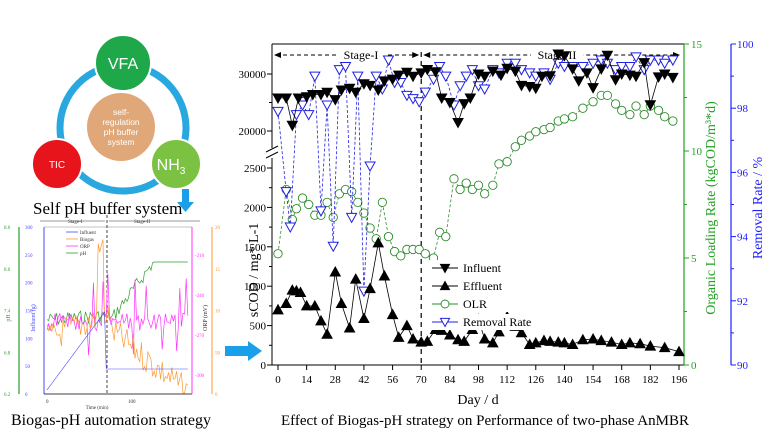 This screenshot has height=433, width=768. I want to click on center-label-line-3: pH buffer, so click(121, 132).